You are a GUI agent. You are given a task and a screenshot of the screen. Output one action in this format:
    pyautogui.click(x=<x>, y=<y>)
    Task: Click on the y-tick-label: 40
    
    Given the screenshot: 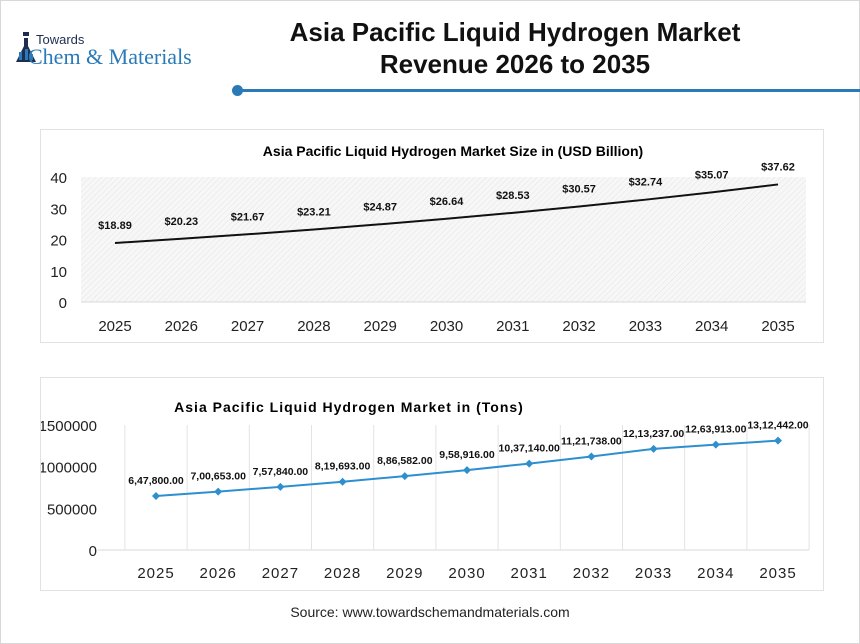 What is the action you would take?
    pyautogui.click(x=58, y=178)
    